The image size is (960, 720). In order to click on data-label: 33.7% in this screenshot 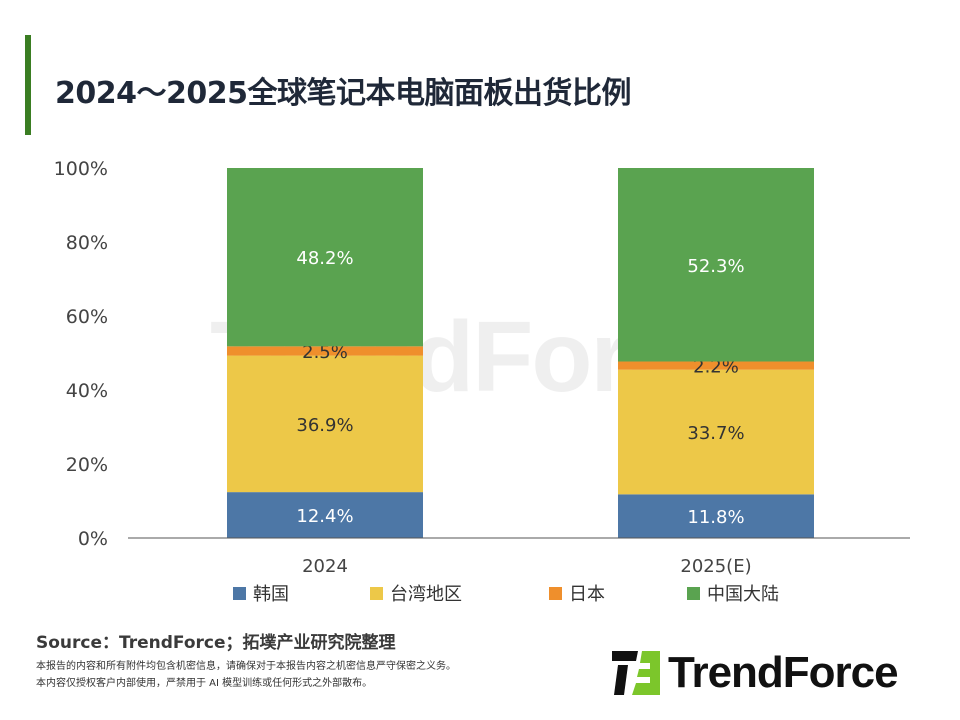, I will do `click(715, 433)`.